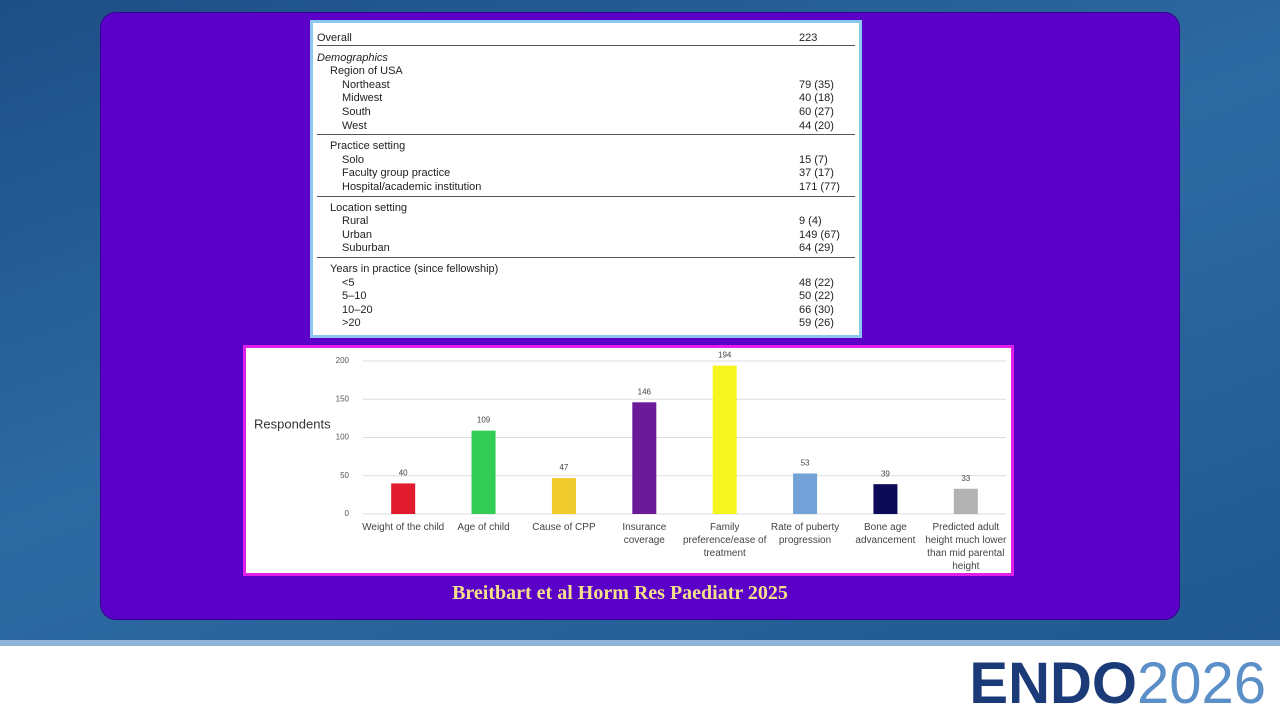  I want to click on cell-value: 59 (26), so click(816, 323).